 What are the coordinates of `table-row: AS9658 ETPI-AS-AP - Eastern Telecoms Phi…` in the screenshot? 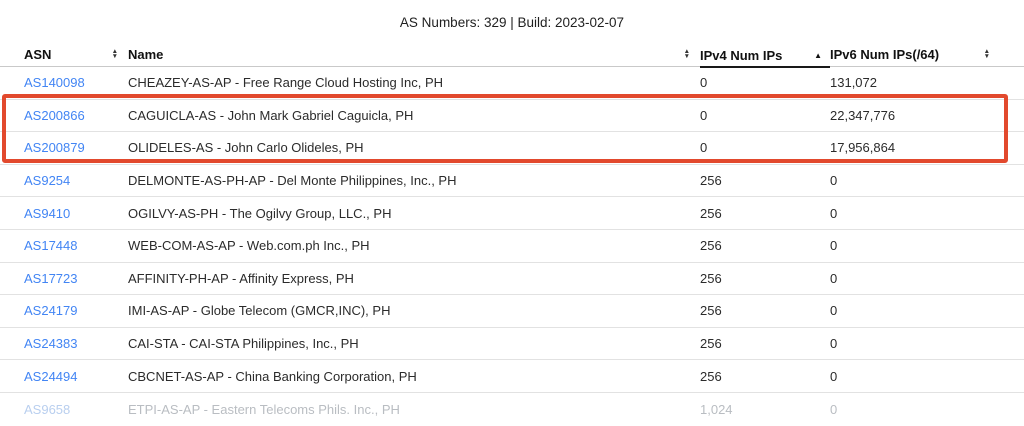 It's located at (512, 409).